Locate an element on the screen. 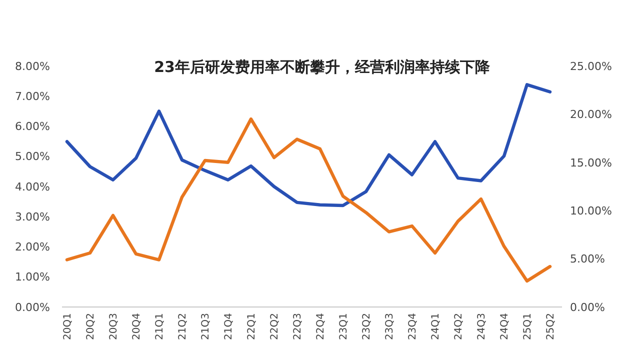  y-tick-label: 2.00% is located at coordinates (32, 247).